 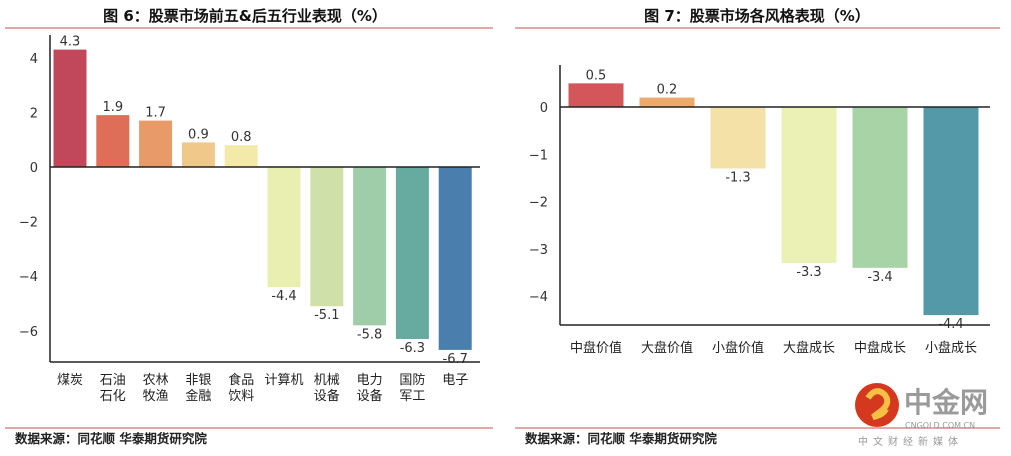 What do you see at coordinates (198, 134) in the screenshot?
I see `data-label: 0.9` at bounding box center [198, 134].